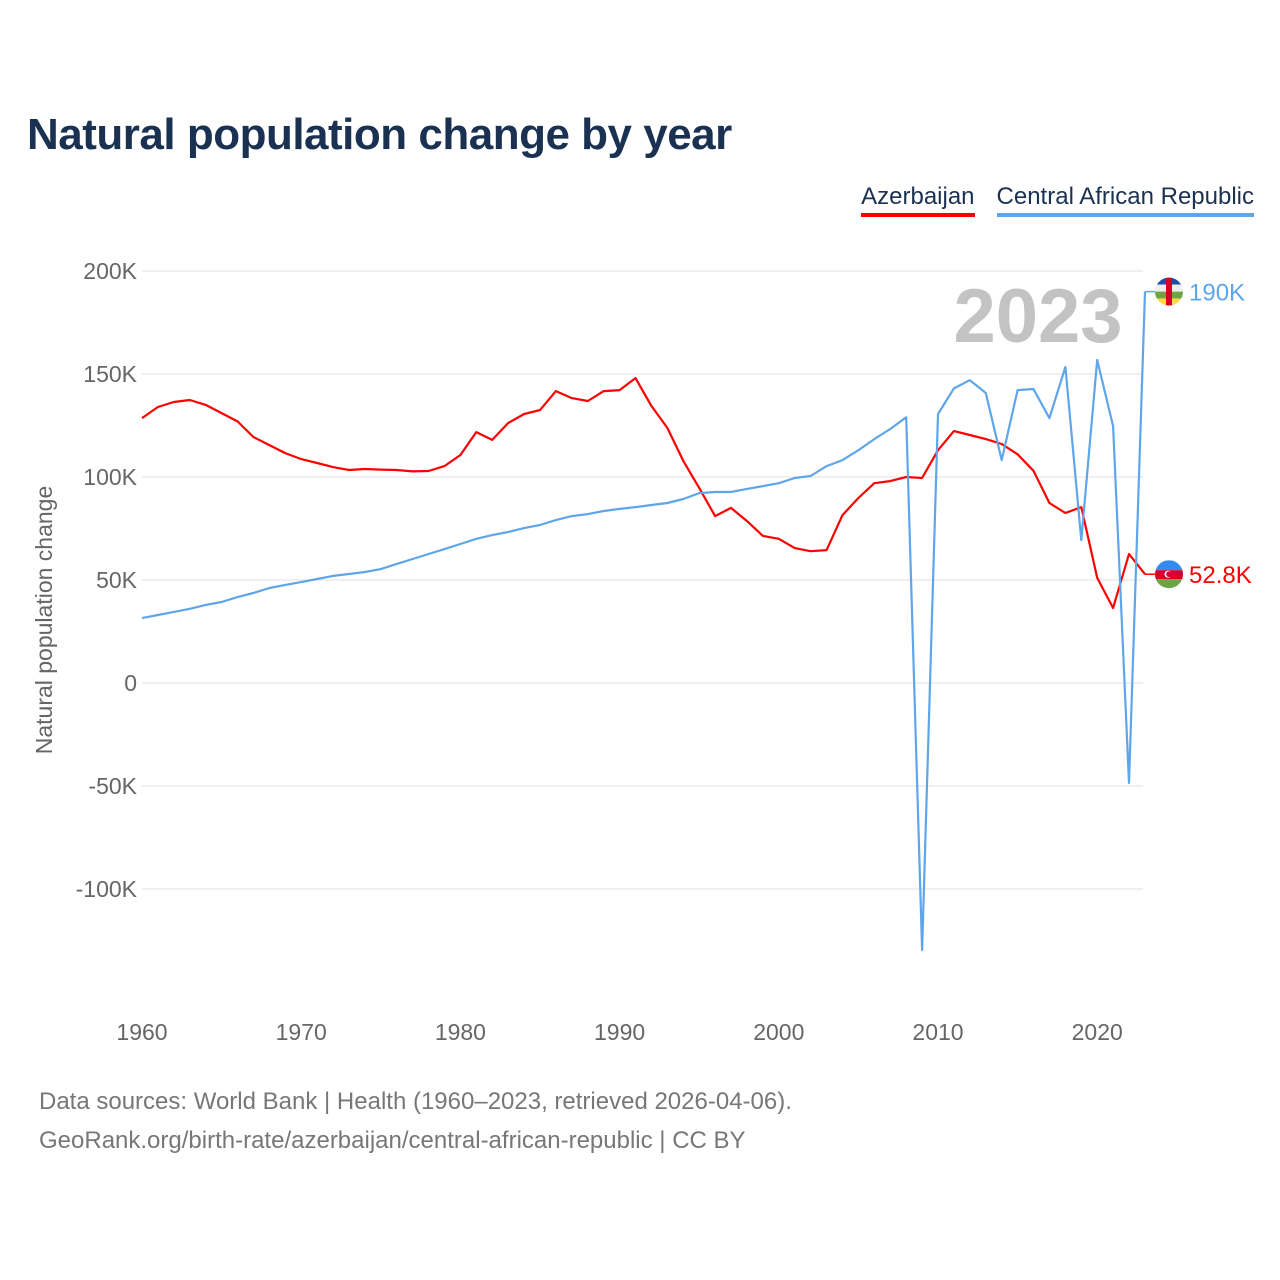 Image resolution: width=1280 pixels, height=1280 pixels. What do you see at coordinates (1037, 316) in the screenshot?
I see `year-watermark: 2023` at bounding box center [1037, 316].